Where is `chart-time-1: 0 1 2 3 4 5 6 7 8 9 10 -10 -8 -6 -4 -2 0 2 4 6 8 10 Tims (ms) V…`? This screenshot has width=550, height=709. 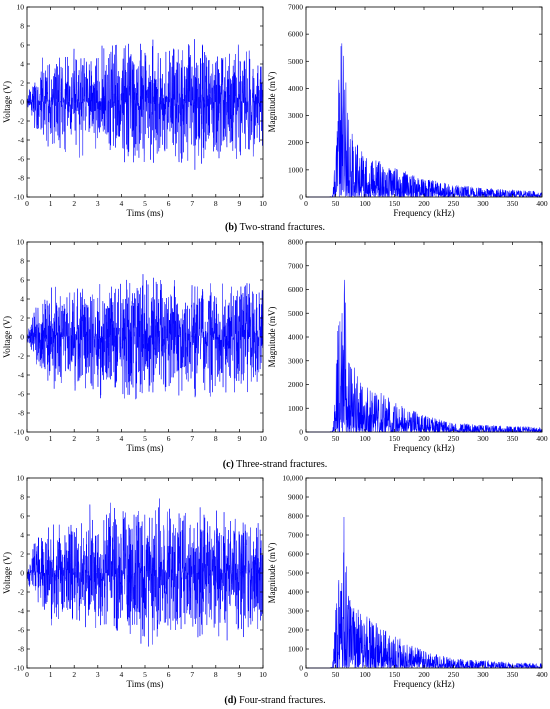 chart-time-1: 0 1 2 3 4 5 6 7 8 9 10 -10 -8 -6 -4 -2 0 2 4 6 8 10 Tims (ms) V… is located at coordinates (134, 346).